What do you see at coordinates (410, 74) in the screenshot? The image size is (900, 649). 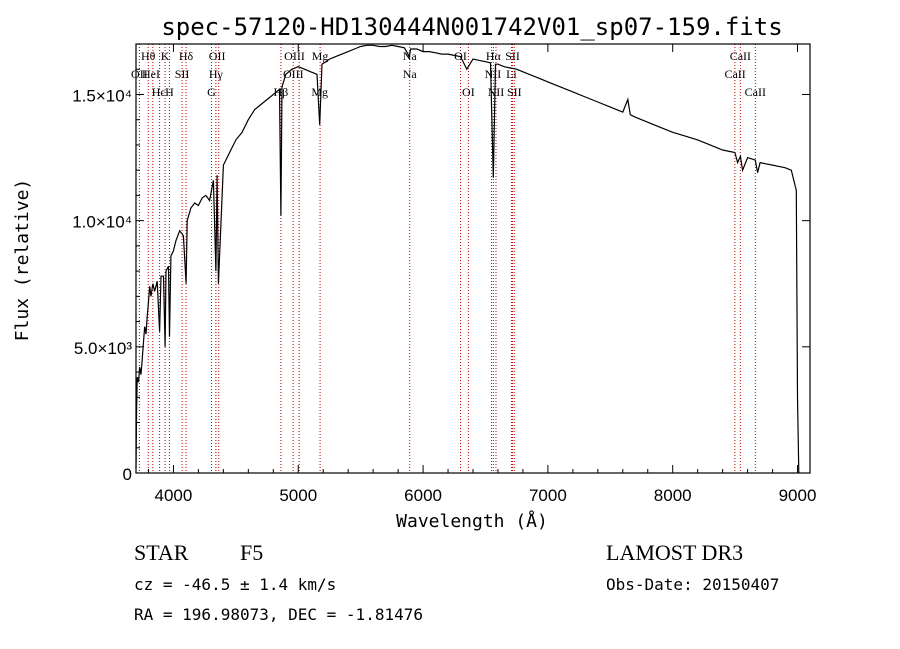 I see `line-label-level2-5: Na` at bounding box center [410, 74].